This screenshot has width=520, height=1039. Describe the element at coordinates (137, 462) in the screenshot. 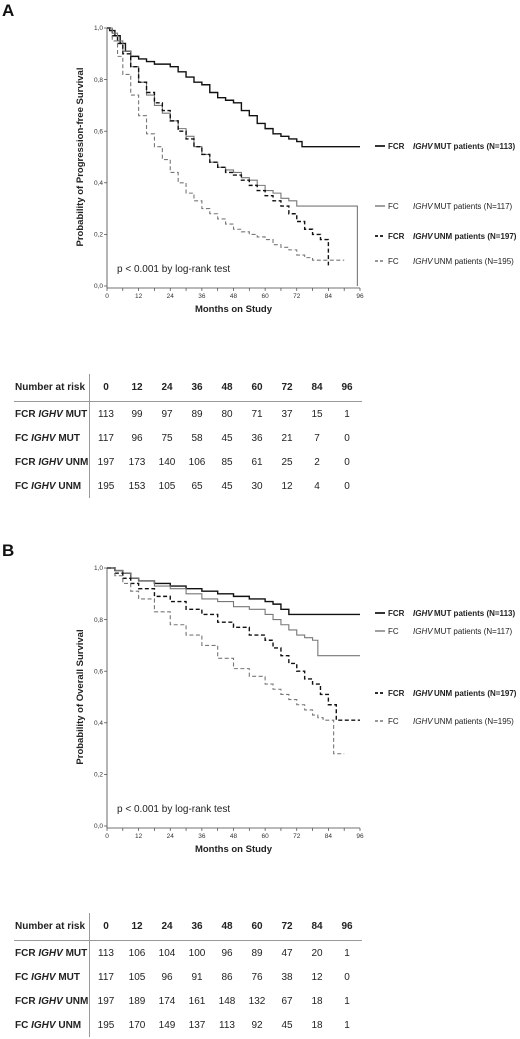

I see `risk-cell: 173` at that location.